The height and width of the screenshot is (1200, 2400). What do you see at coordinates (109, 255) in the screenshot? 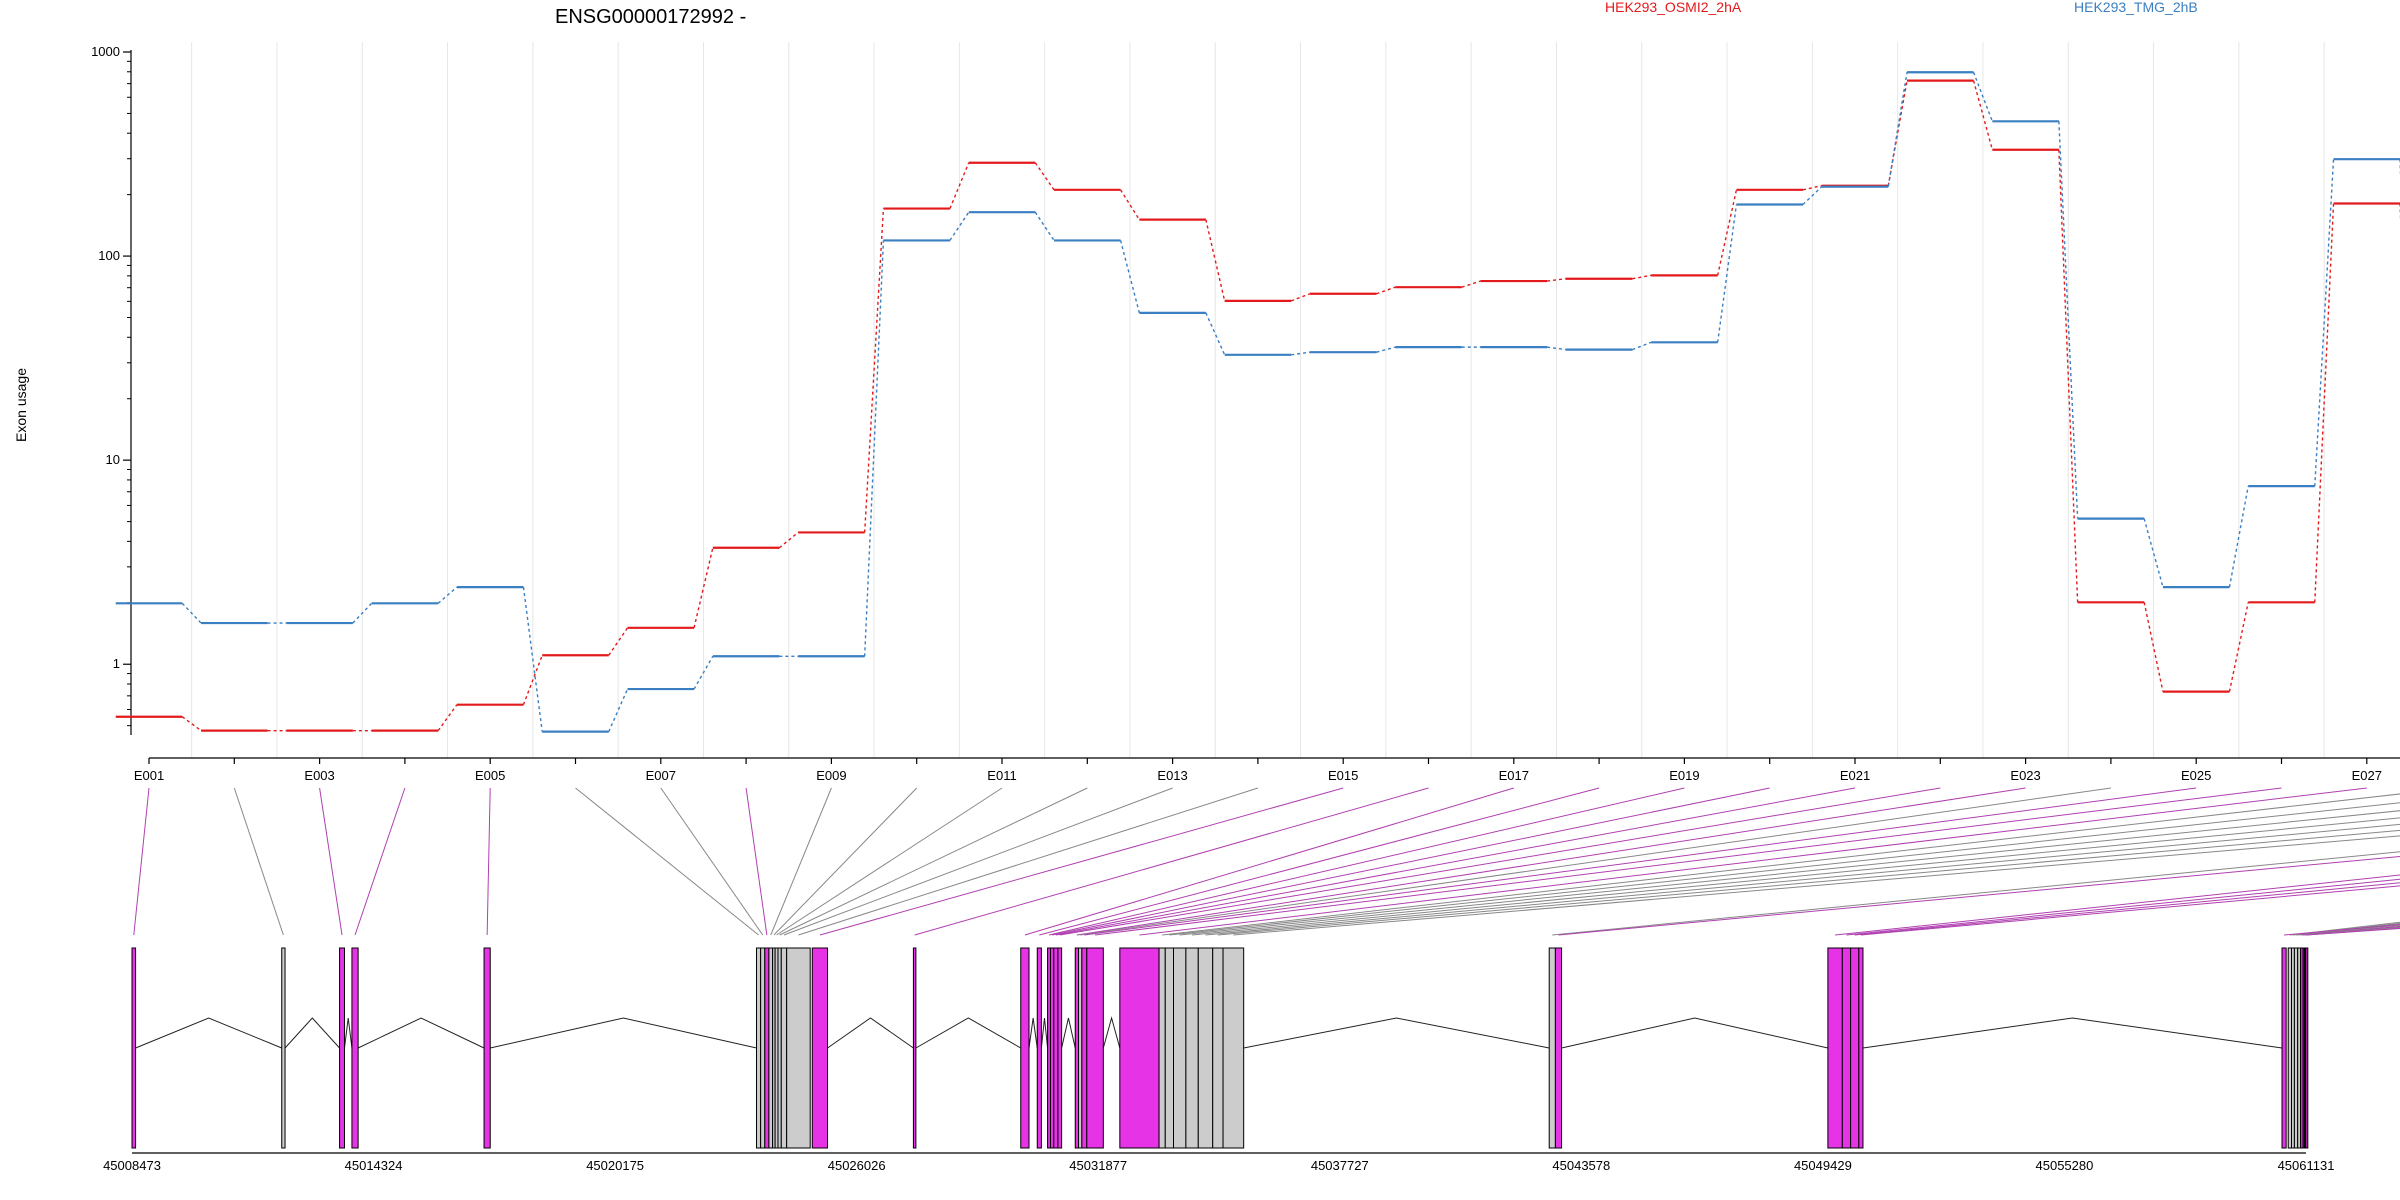
I see `y-tick-label: 100` at bounding box center [109, 255].